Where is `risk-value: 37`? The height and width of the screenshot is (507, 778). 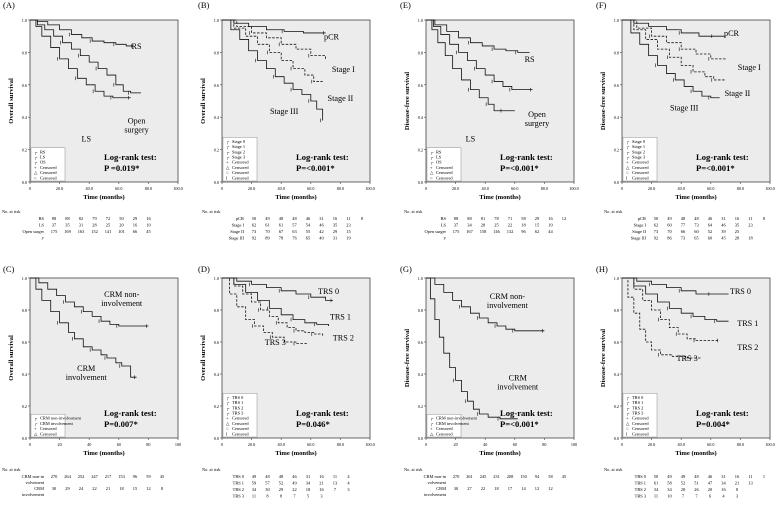 risk-value: 37 is located at coordinates (456, 225).